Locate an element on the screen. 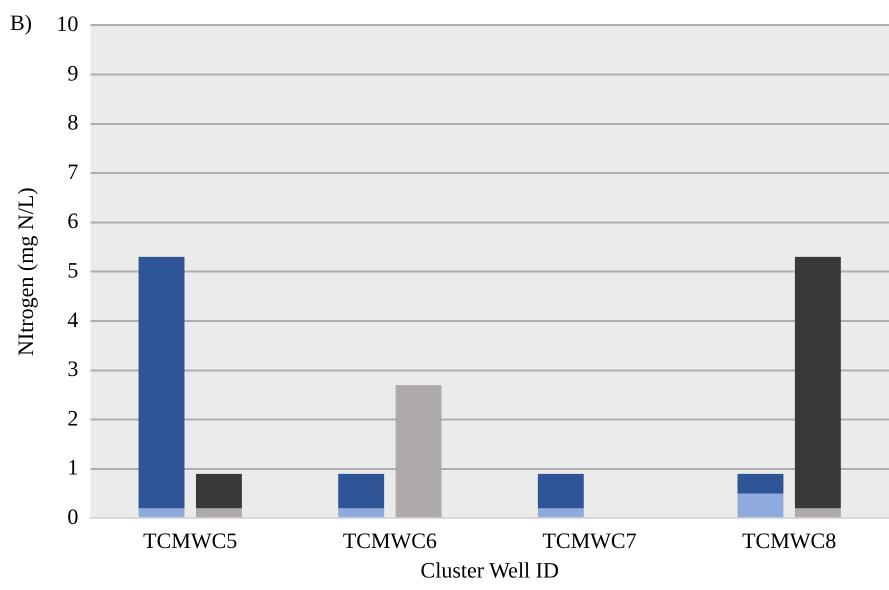 This screenshot has height=590, width=889. y-tick-label: 8 is located at coordinates (72, 122).